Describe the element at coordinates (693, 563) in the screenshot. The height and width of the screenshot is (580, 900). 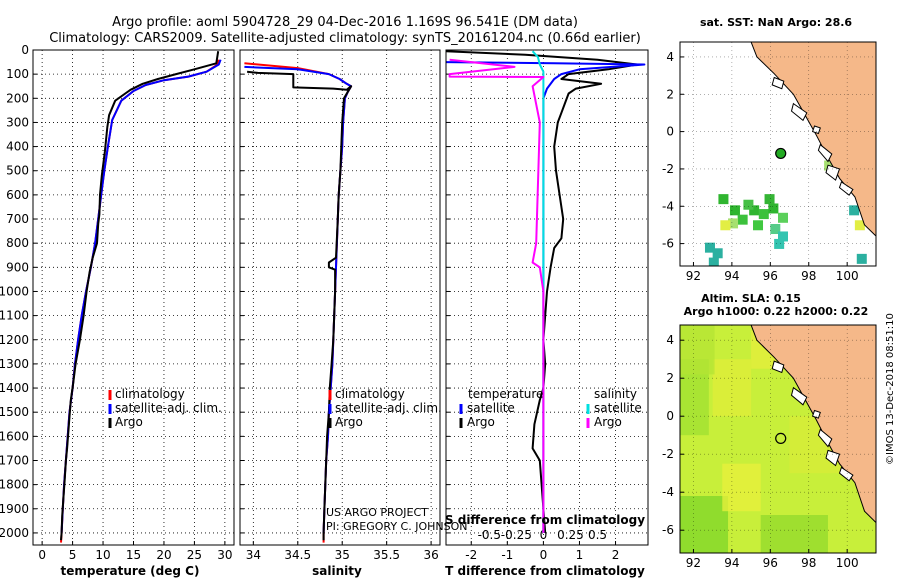
I see `map-tick-label-lon: 92` at that location.